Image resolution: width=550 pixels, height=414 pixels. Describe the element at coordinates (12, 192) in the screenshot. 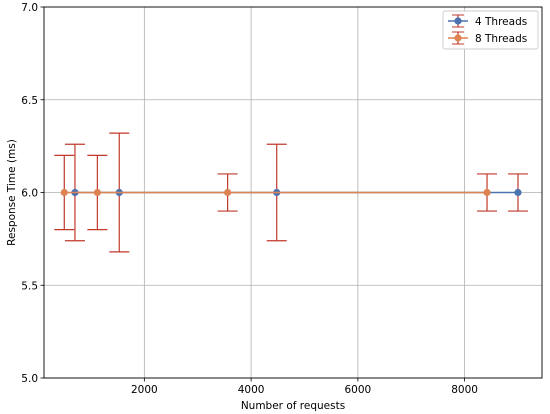

I see `y-axis-label: Response Time (ms)` at that location.